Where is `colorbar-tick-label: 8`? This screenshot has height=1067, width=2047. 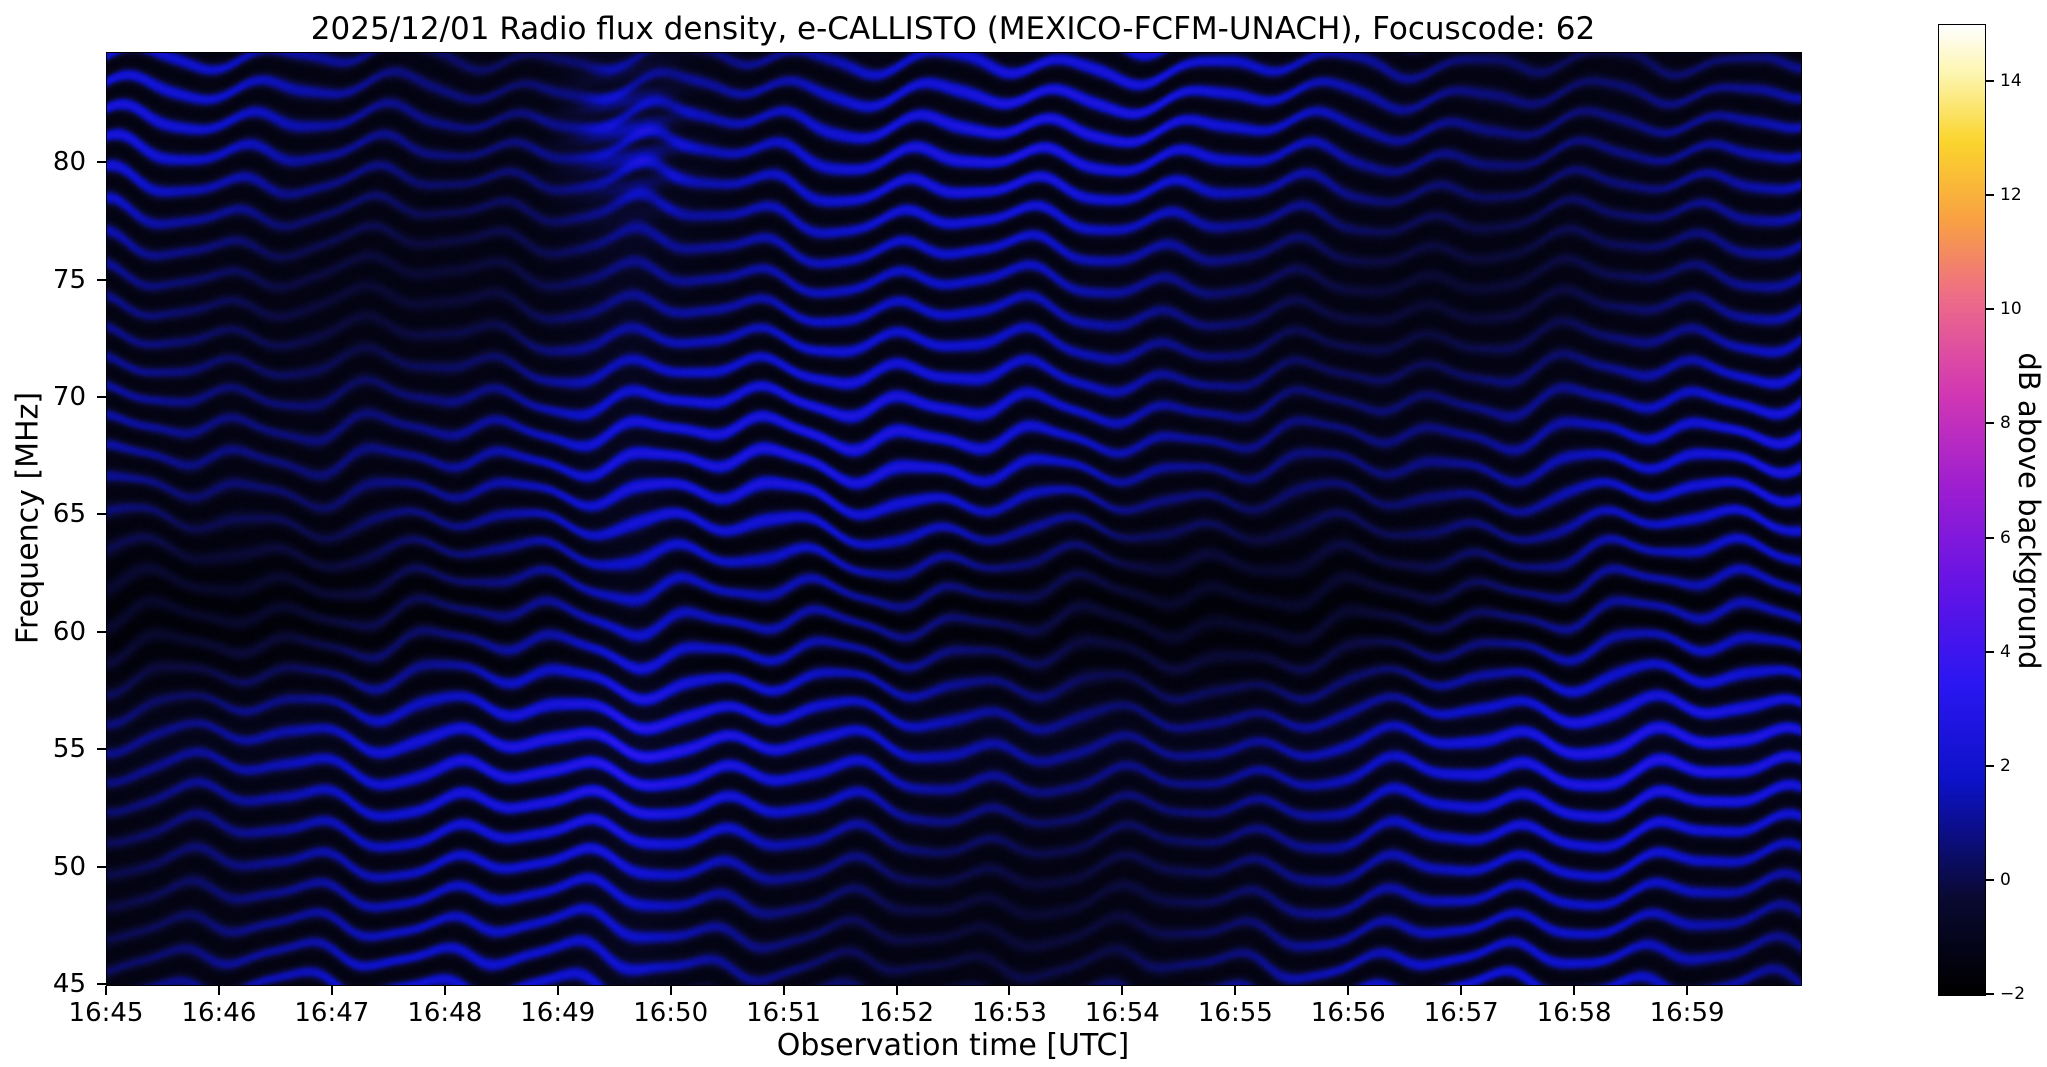 colorbar-tick-label: 8 is located at coordinates (2005, 423).